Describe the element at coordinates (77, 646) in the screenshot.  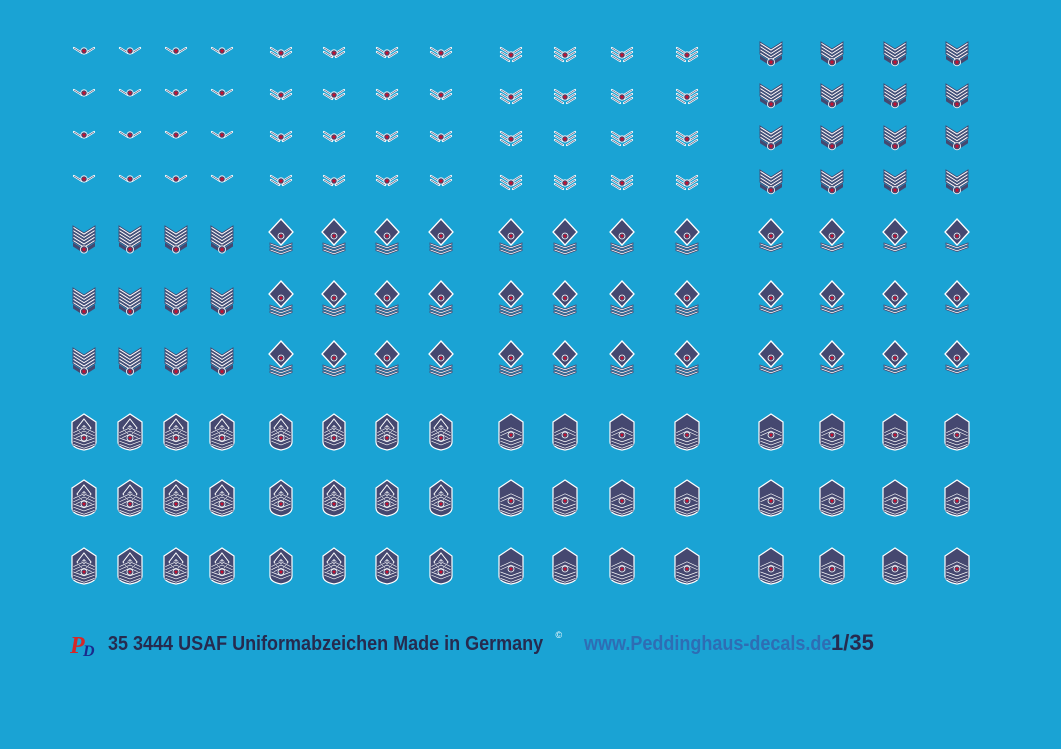
I see `logo-letter-p: P` at that location.